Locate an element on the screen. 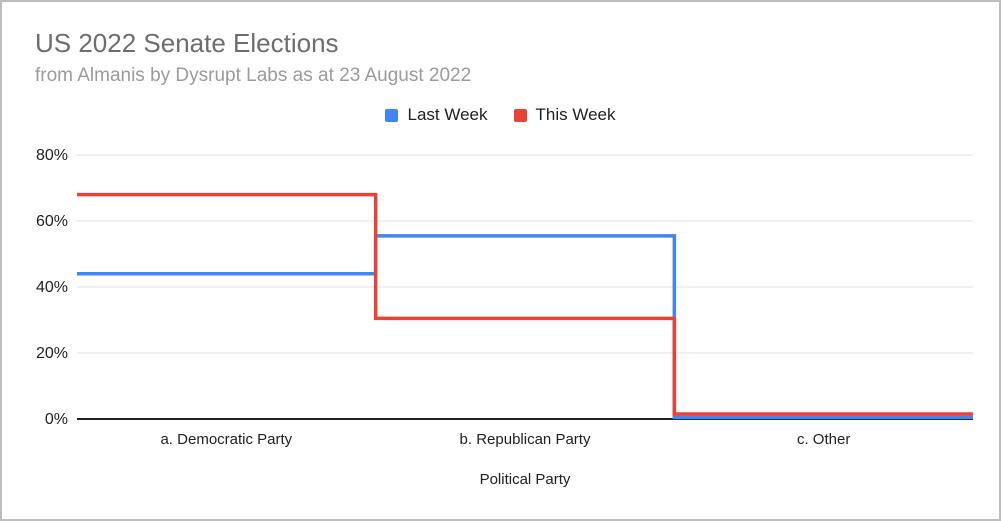 Image resolution: width=1001 pixels, height=521 pixels. x-category-label: a. Democratic Party is located at coordinates (226, 439).